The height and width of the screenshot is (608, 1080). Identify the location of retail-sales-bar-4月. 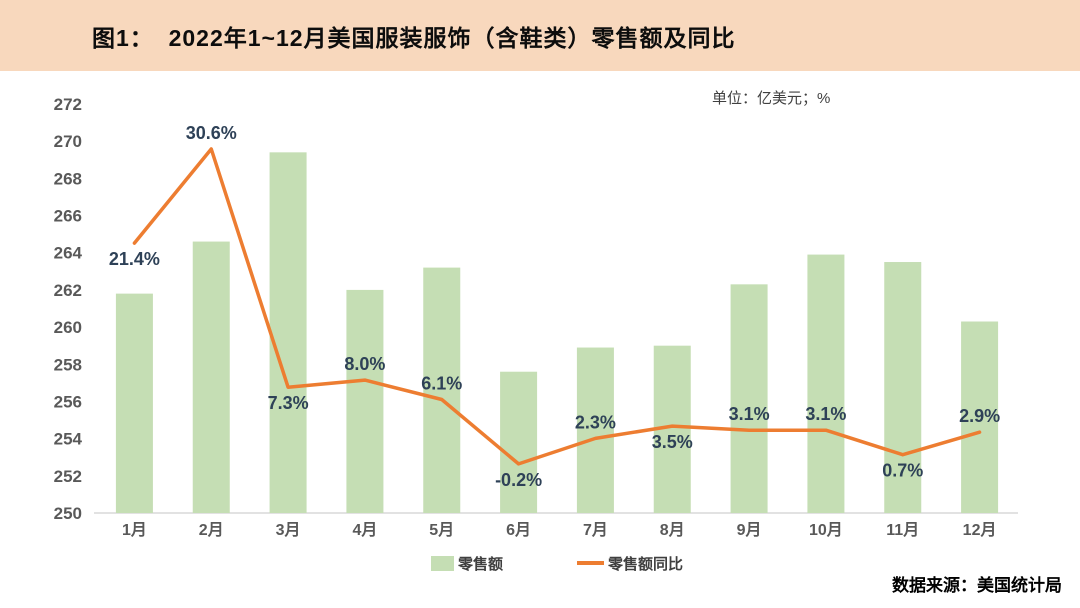
(365, 401).